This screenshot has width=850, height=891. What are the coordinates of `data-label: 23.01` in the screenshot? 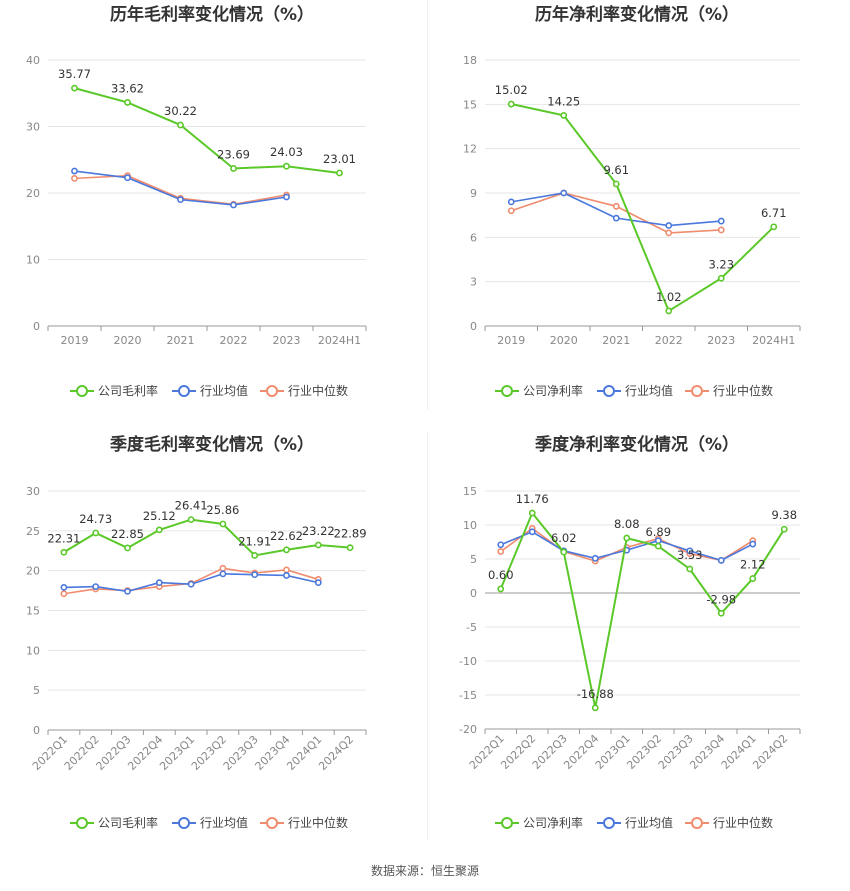 It's located at (339, 159).